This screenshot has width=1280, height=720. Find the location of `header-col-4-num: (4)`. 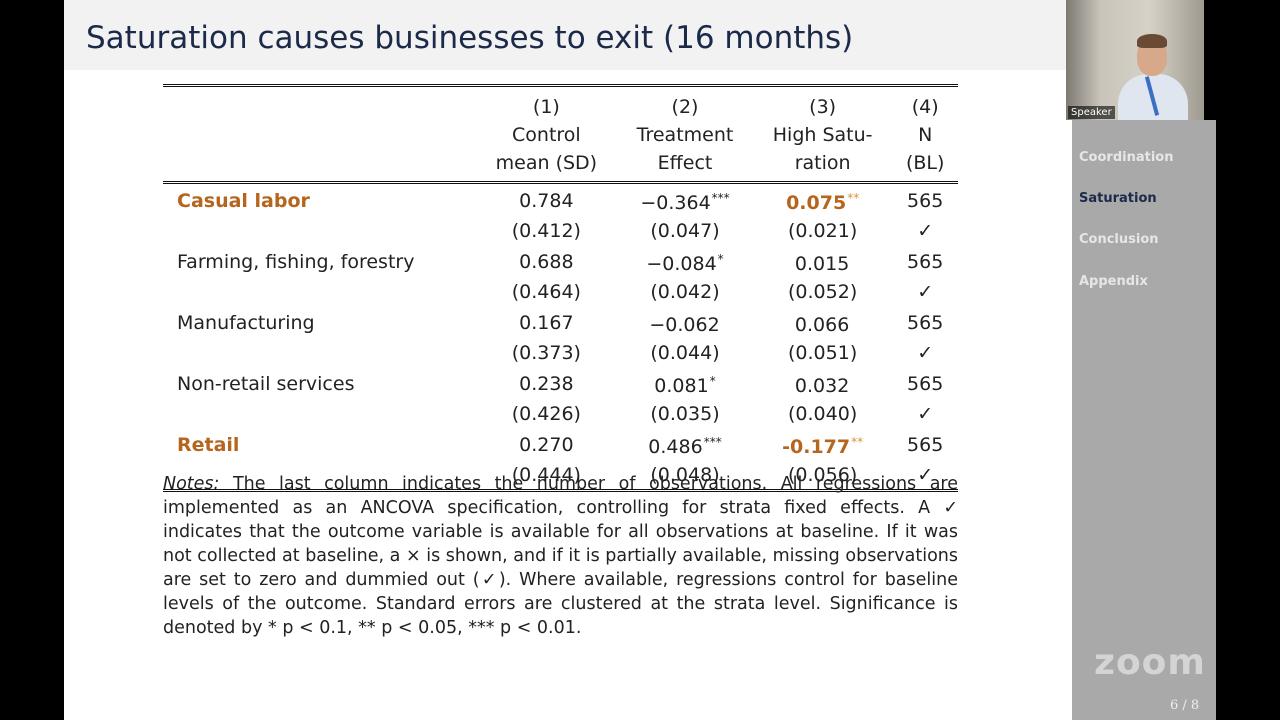

header-col-4-num: (4) is located at coordinates (925, 107).